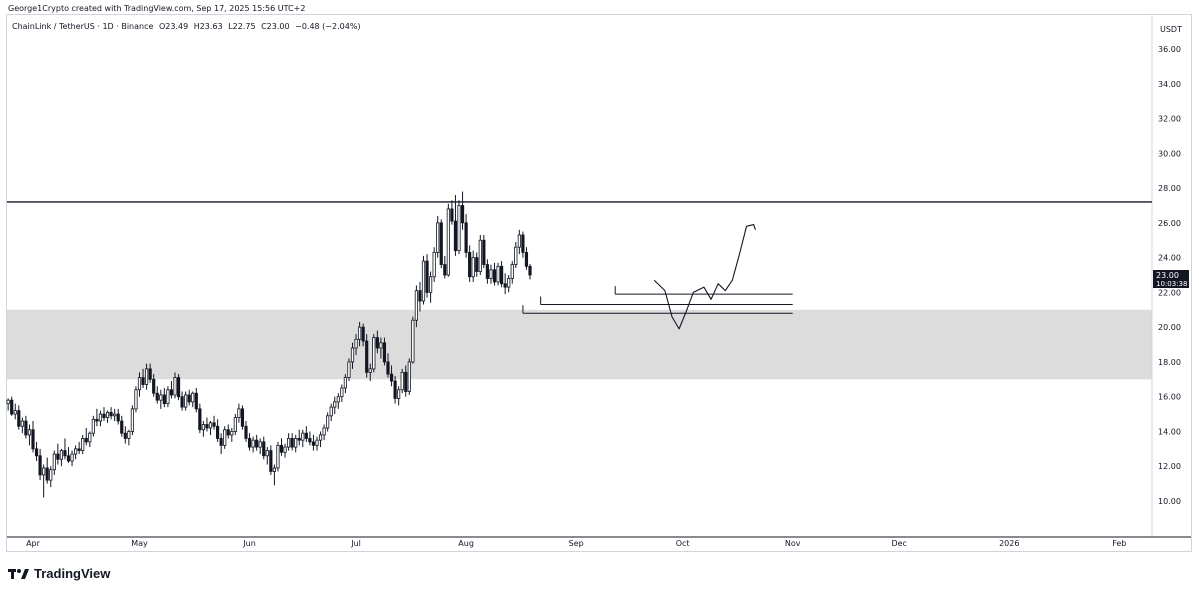 This screenshot has width=1199, height=594. I want to click on projection-path, so click(704, 277).